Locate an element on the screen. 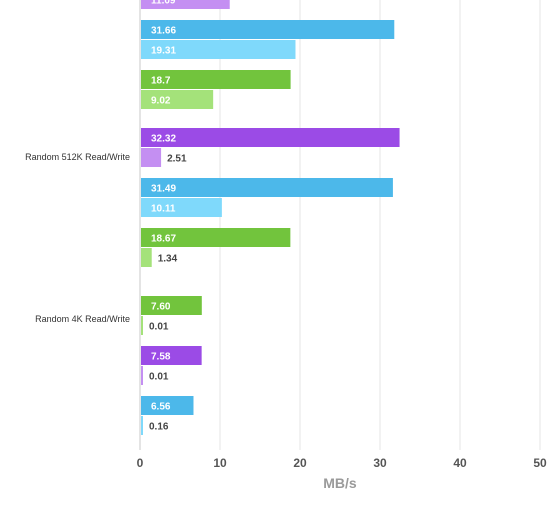 The width and height of the screenshot is (560, 516). data-label: 0.16 is located at coordinates (159, 427).